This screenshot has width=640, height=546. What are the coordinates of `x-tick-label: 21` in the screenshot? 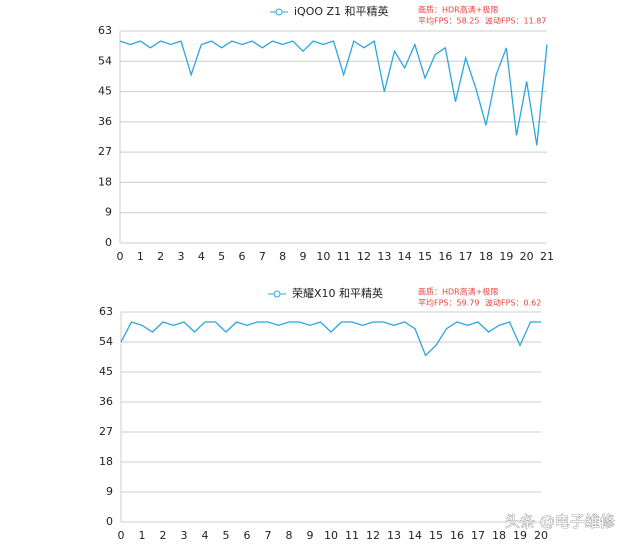 It's located at (547, 256).